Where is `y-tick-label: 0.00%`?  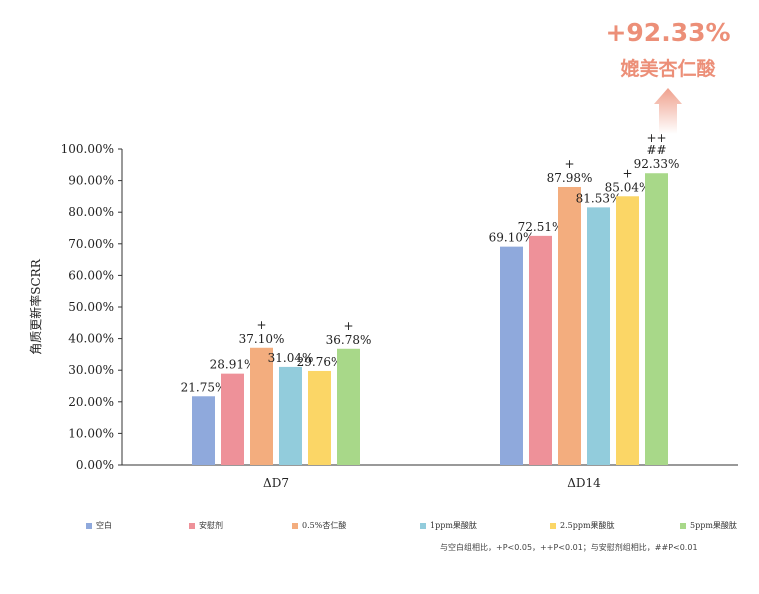 y-tick-label: 0.00% is located at coordinates (95, 465).